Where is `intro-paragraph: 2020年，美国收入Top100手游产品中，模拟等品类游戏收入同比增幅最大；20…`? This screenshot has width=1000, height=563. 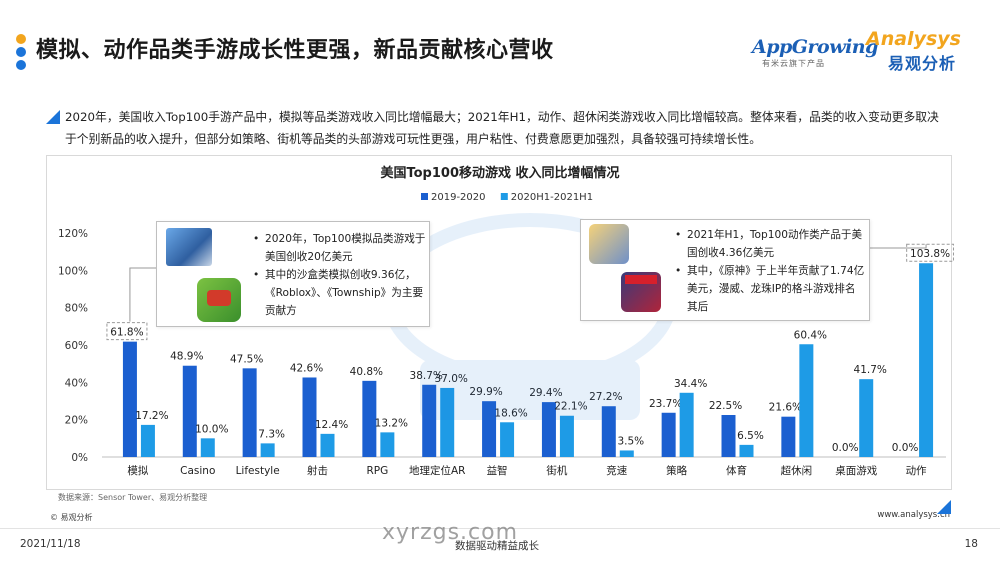
intro-paragraph: 2020年，美国收入Top100手游产品中，模拟等品类游戏收入同比增幅最大；20… is located at coordinates (502, 128).